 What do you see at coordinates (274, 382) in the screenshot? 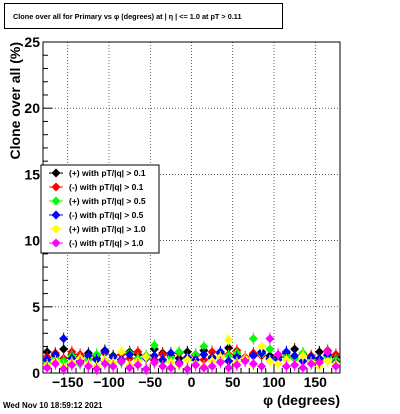
I see `x-tick-label: 100` at bounding box center [274, 382].